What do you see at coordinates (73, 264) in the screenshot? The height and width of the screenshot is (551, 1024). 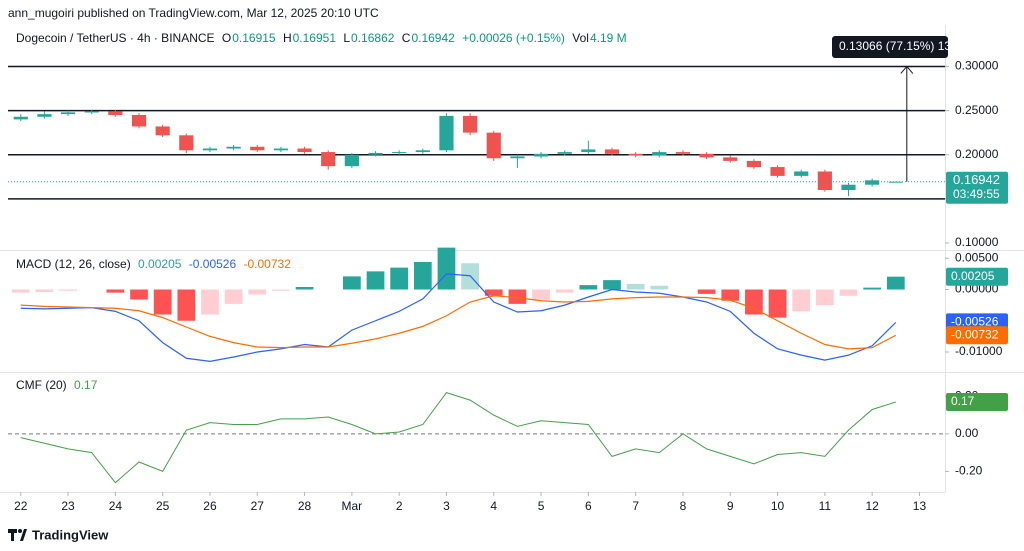 I see `macd-title: MACD (12, 26, close)` at bounding box center [73, 264].